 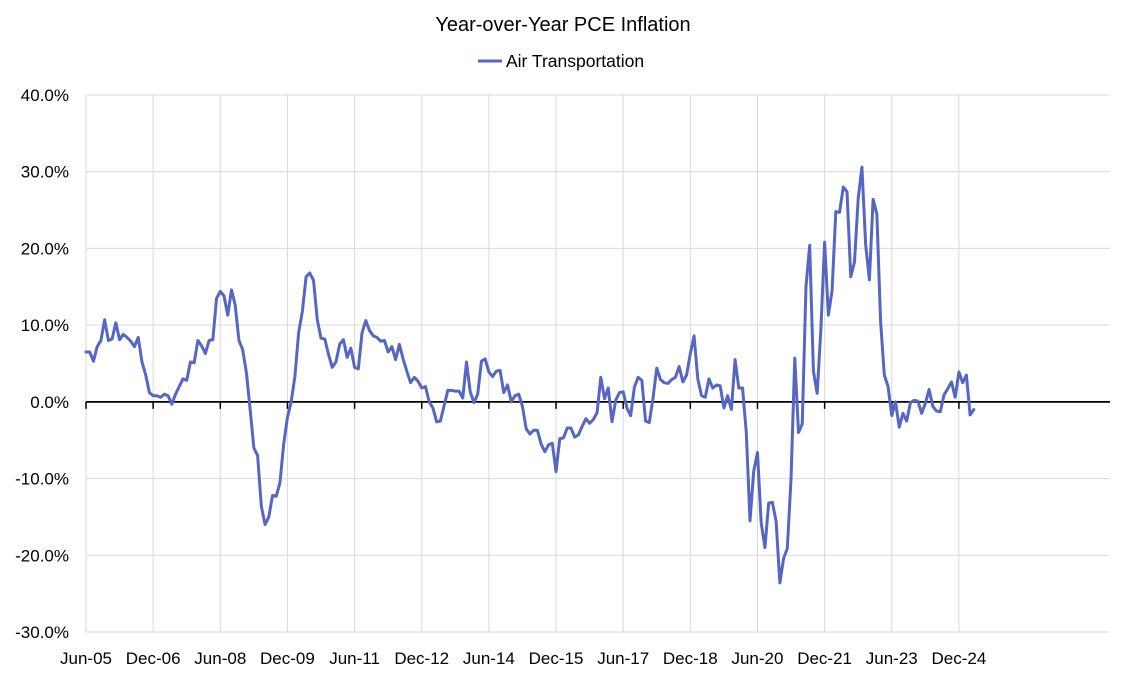 I want to click on y-tick-label: 0.0%, so click(x=49, y=402).